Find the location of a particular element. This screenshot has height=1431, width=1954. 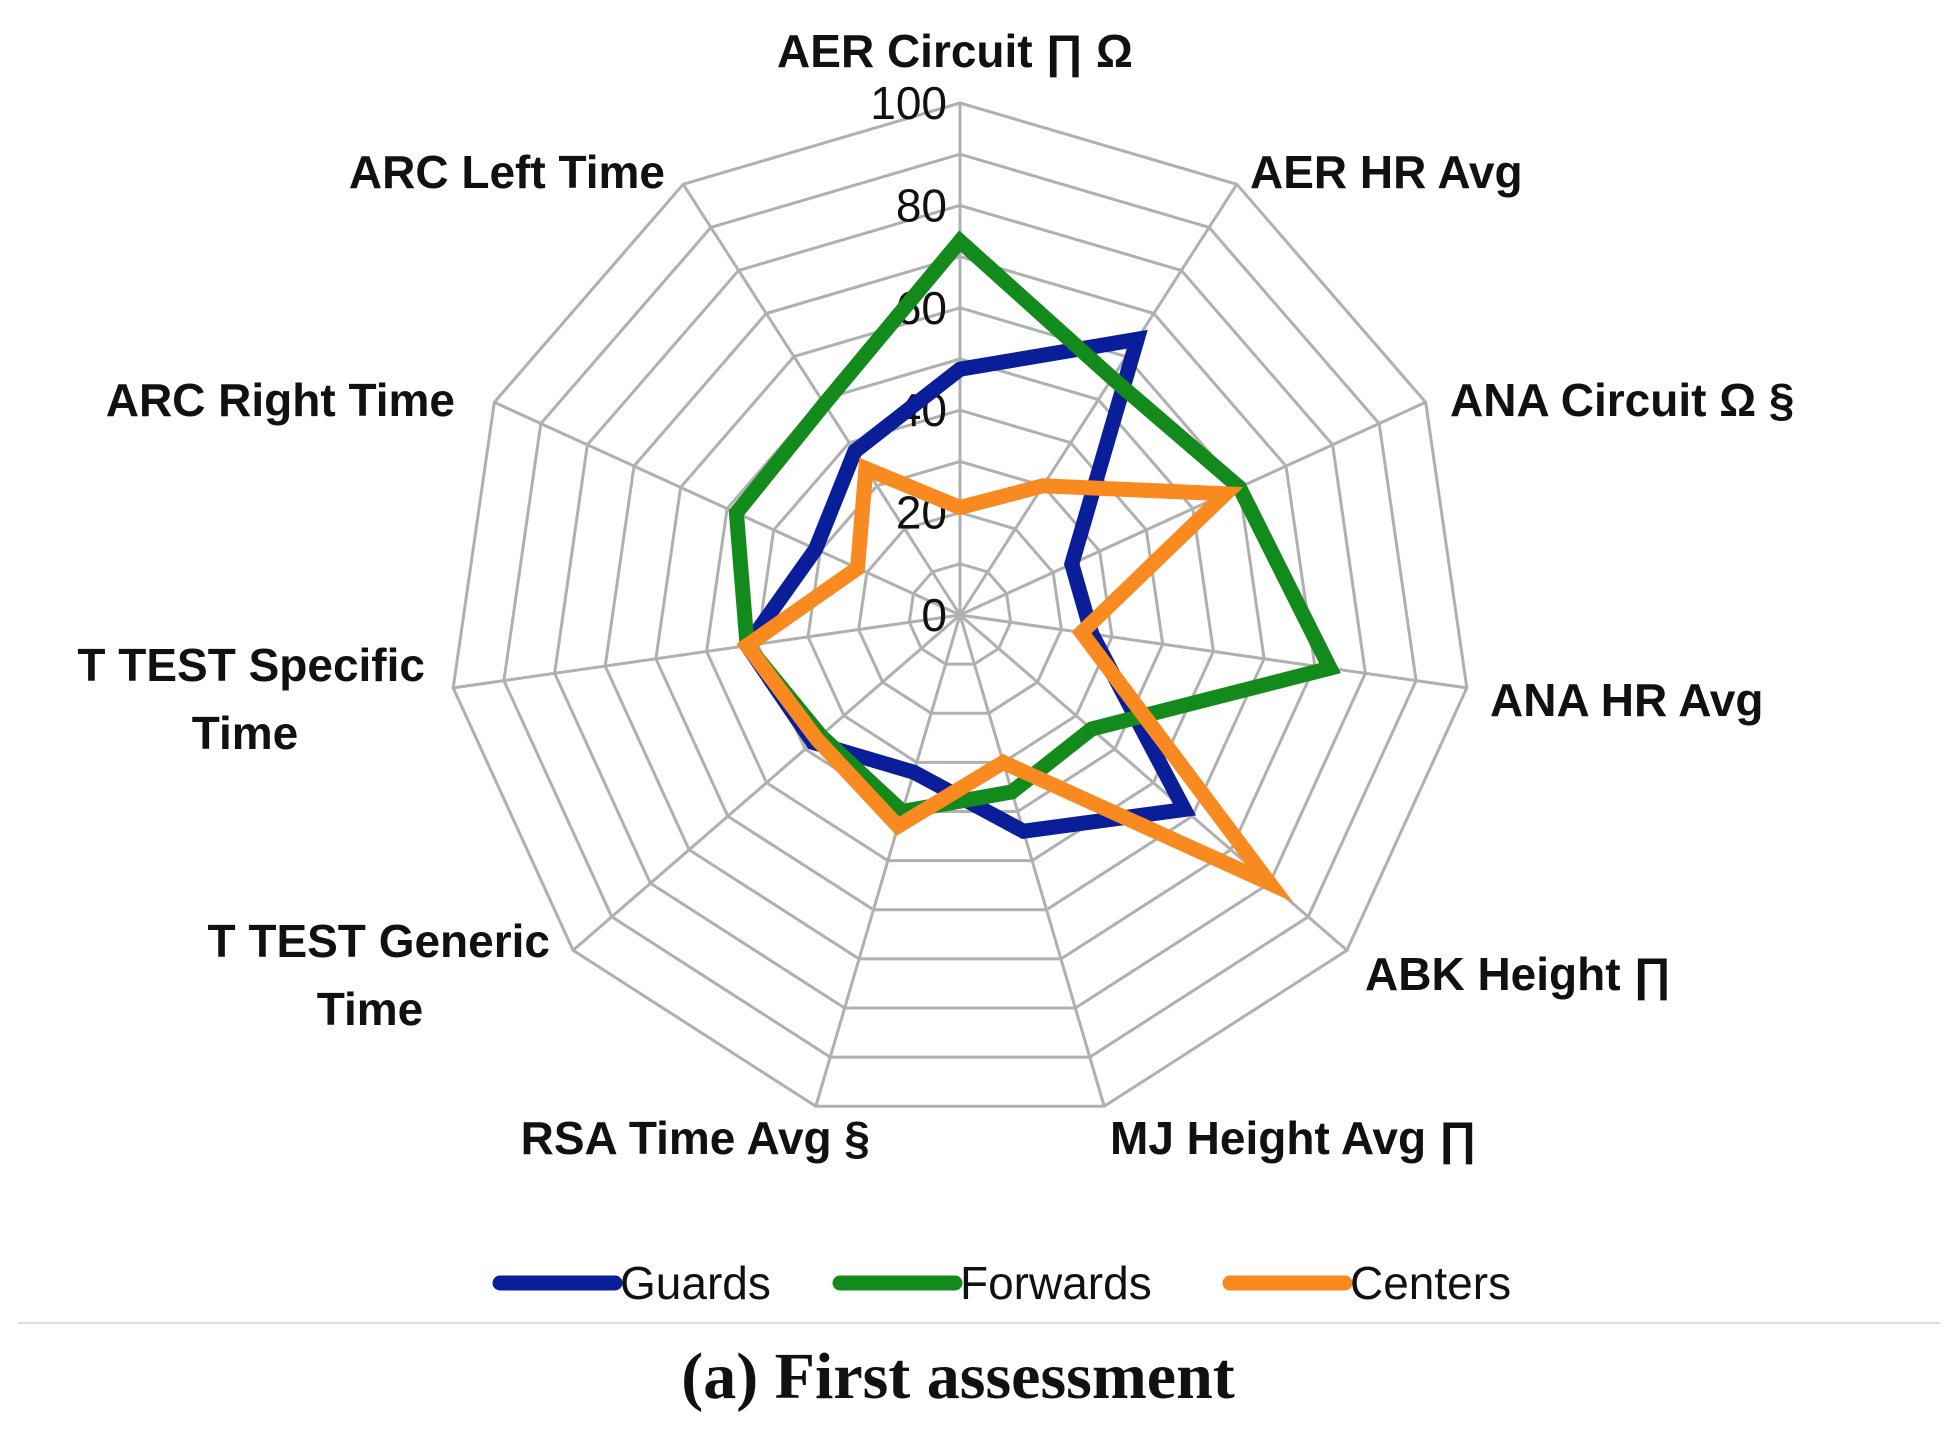

figure-caption: (a) First assessment is located at coordinates (958, 1376).